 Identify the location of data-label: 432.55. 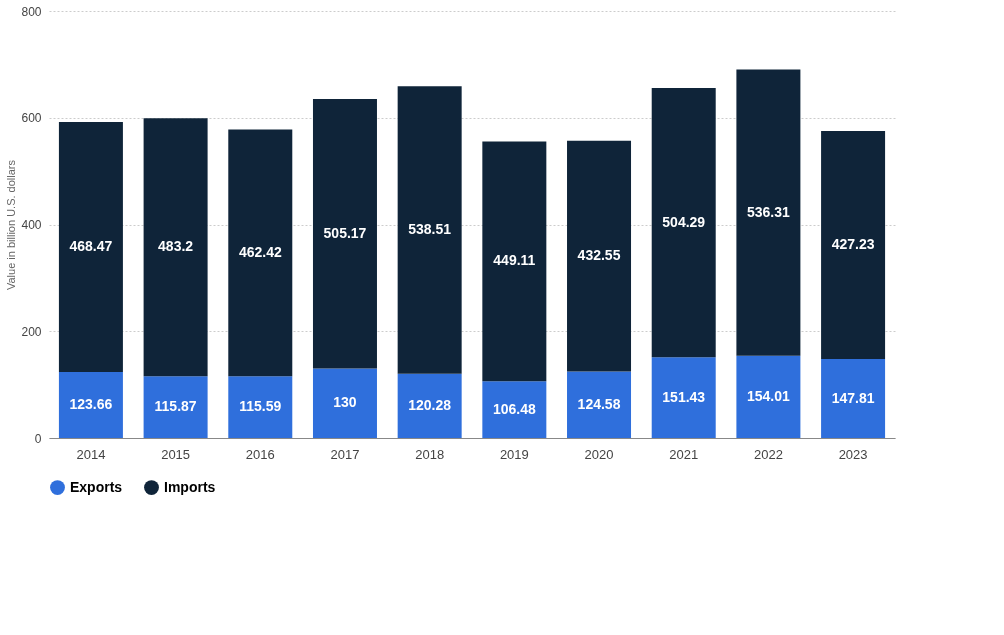
(599, 255).